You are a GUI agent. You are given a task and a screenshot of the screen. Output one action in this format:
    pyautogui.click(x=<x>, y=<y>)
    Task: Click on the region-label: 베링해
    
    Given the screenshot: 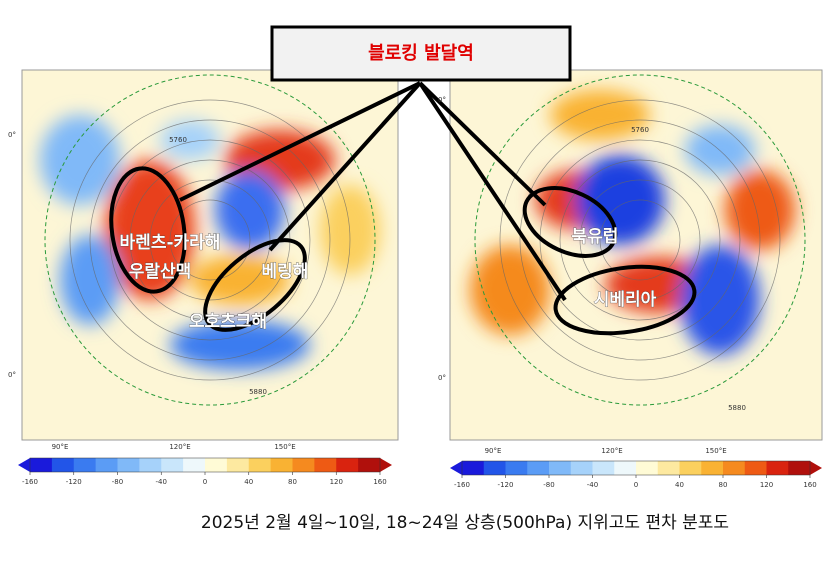 What is the action you would take?
    pyautogui.click(x=285, y=272)
    